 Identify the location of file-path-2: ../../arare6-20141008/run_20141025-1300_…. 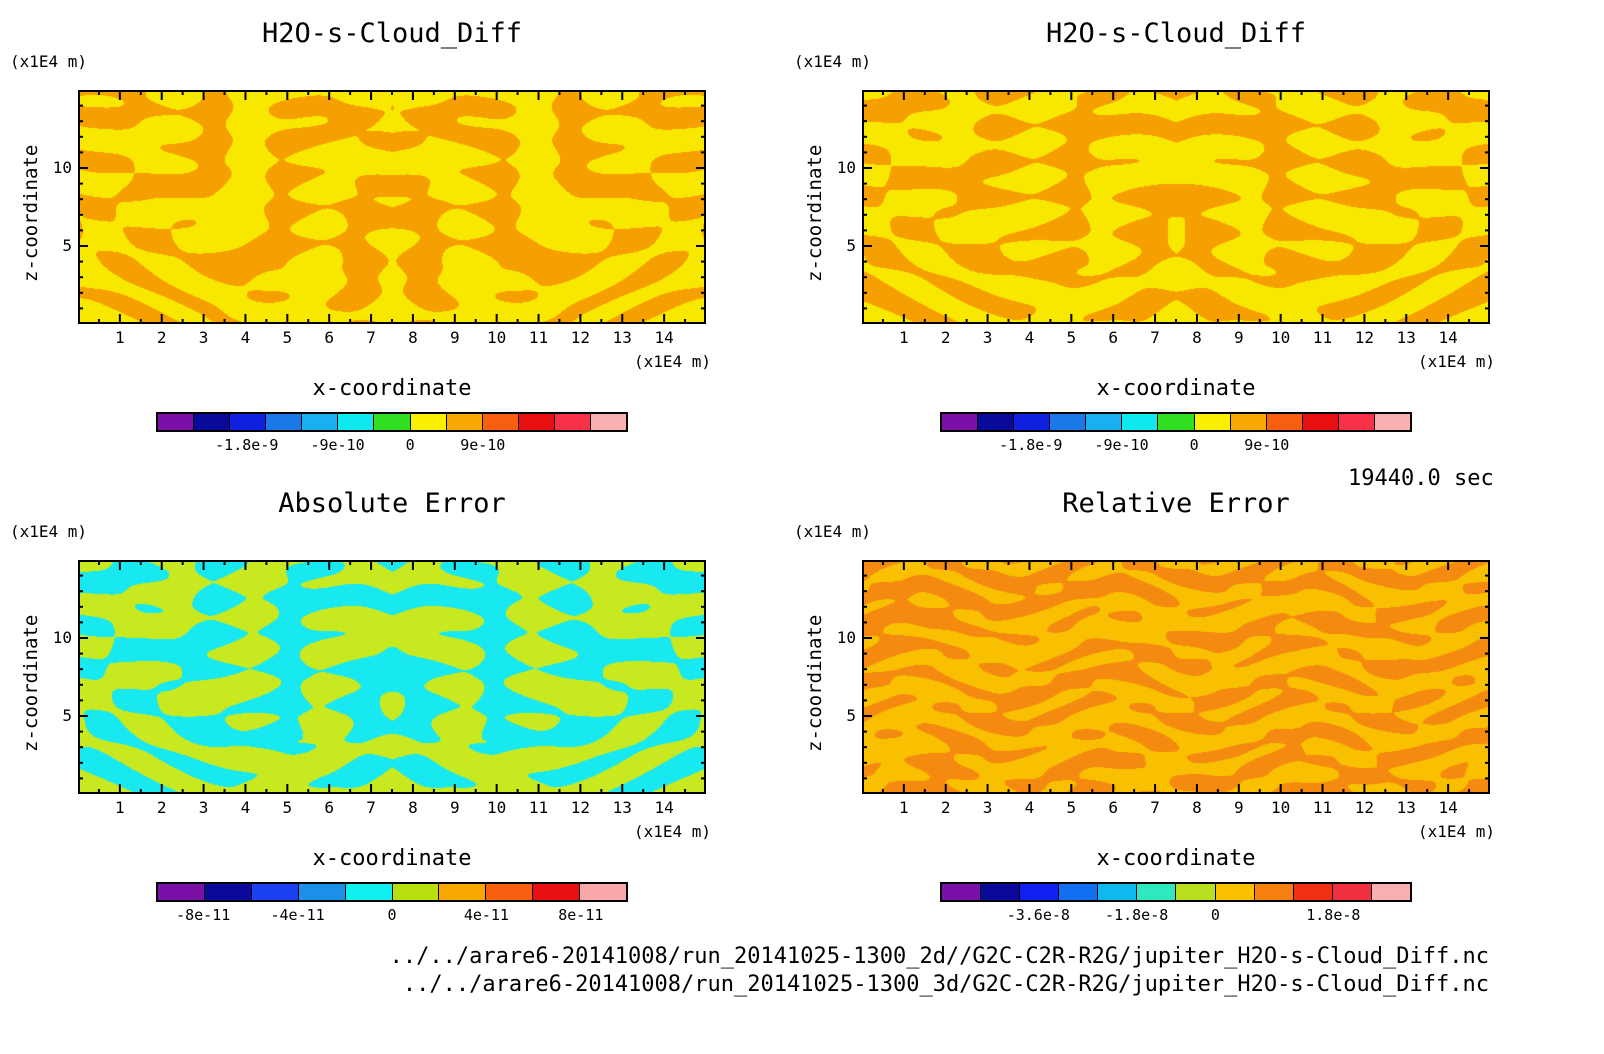
(945, 984).